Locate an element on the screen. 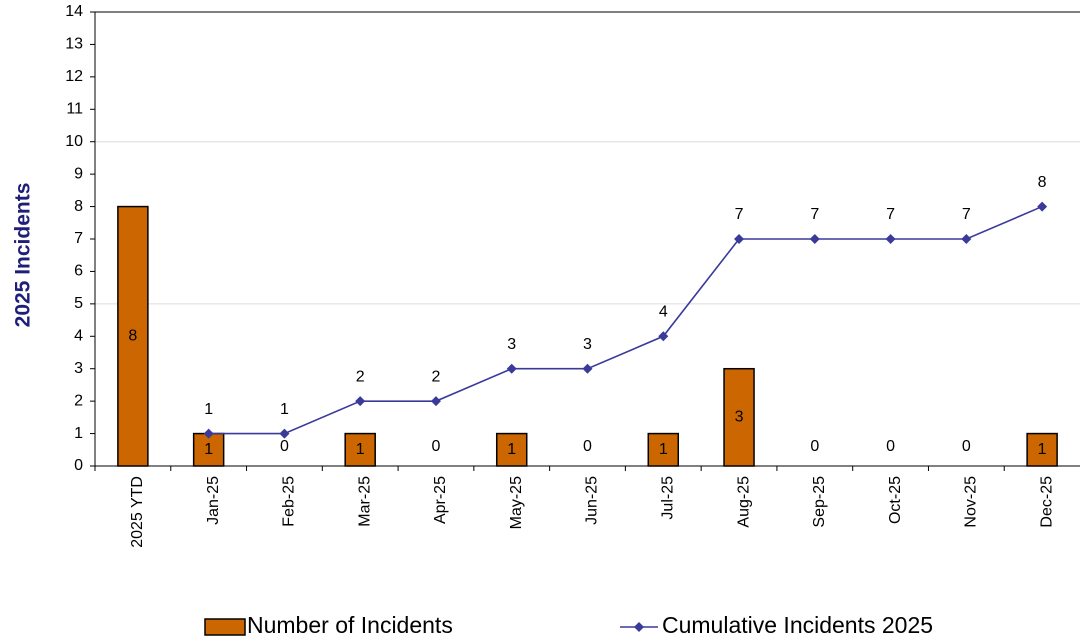 The width and height of the screenshot is (1080, 641). y-tick-label: 1 is located at coordinates (78, 433).